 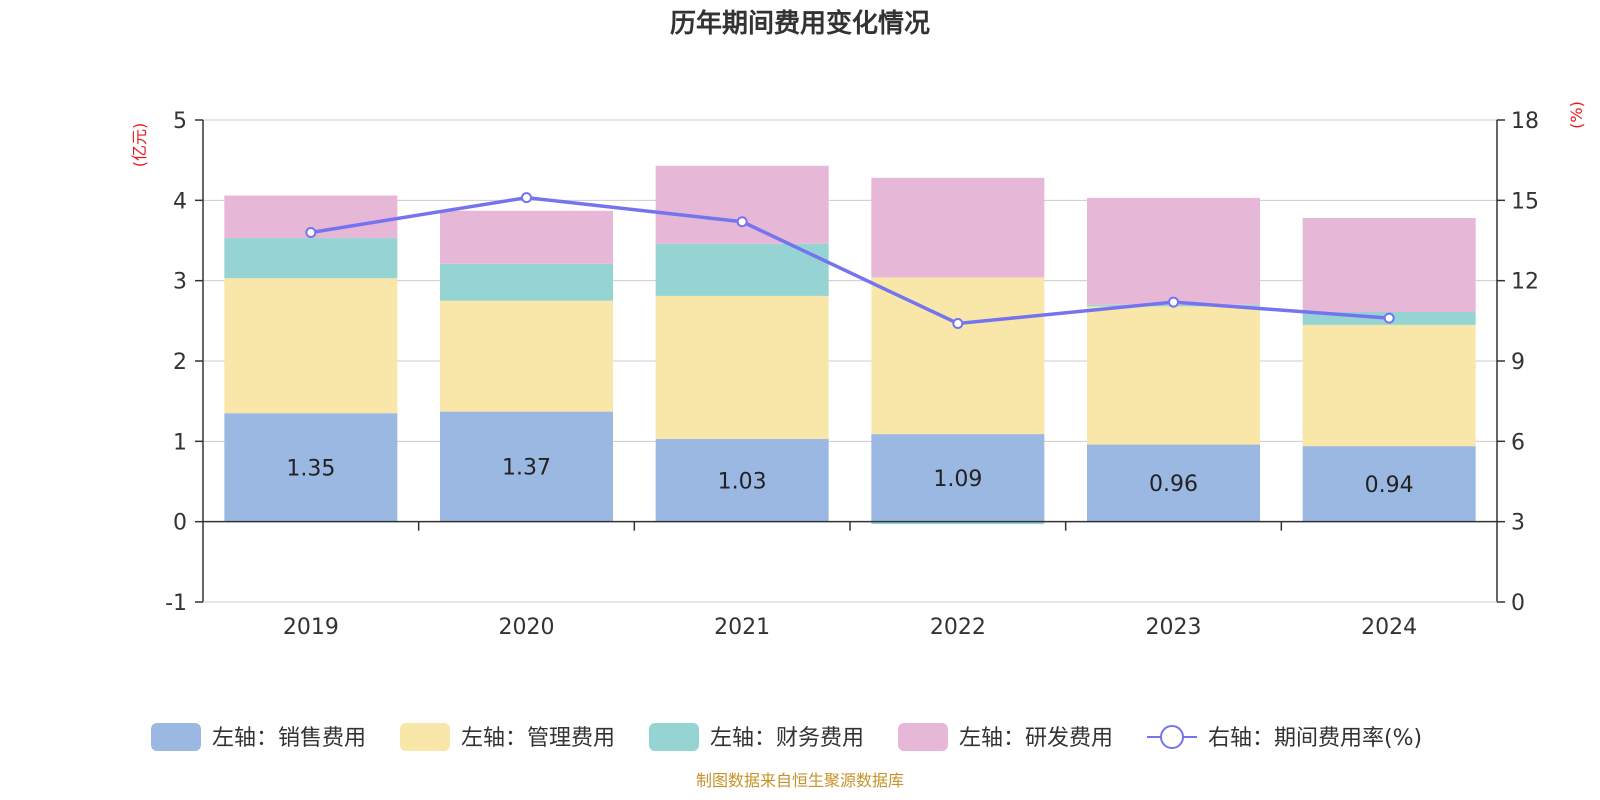 I want to click on legend-item-3: 左轴：财务费用, so click(x=756, y=737).